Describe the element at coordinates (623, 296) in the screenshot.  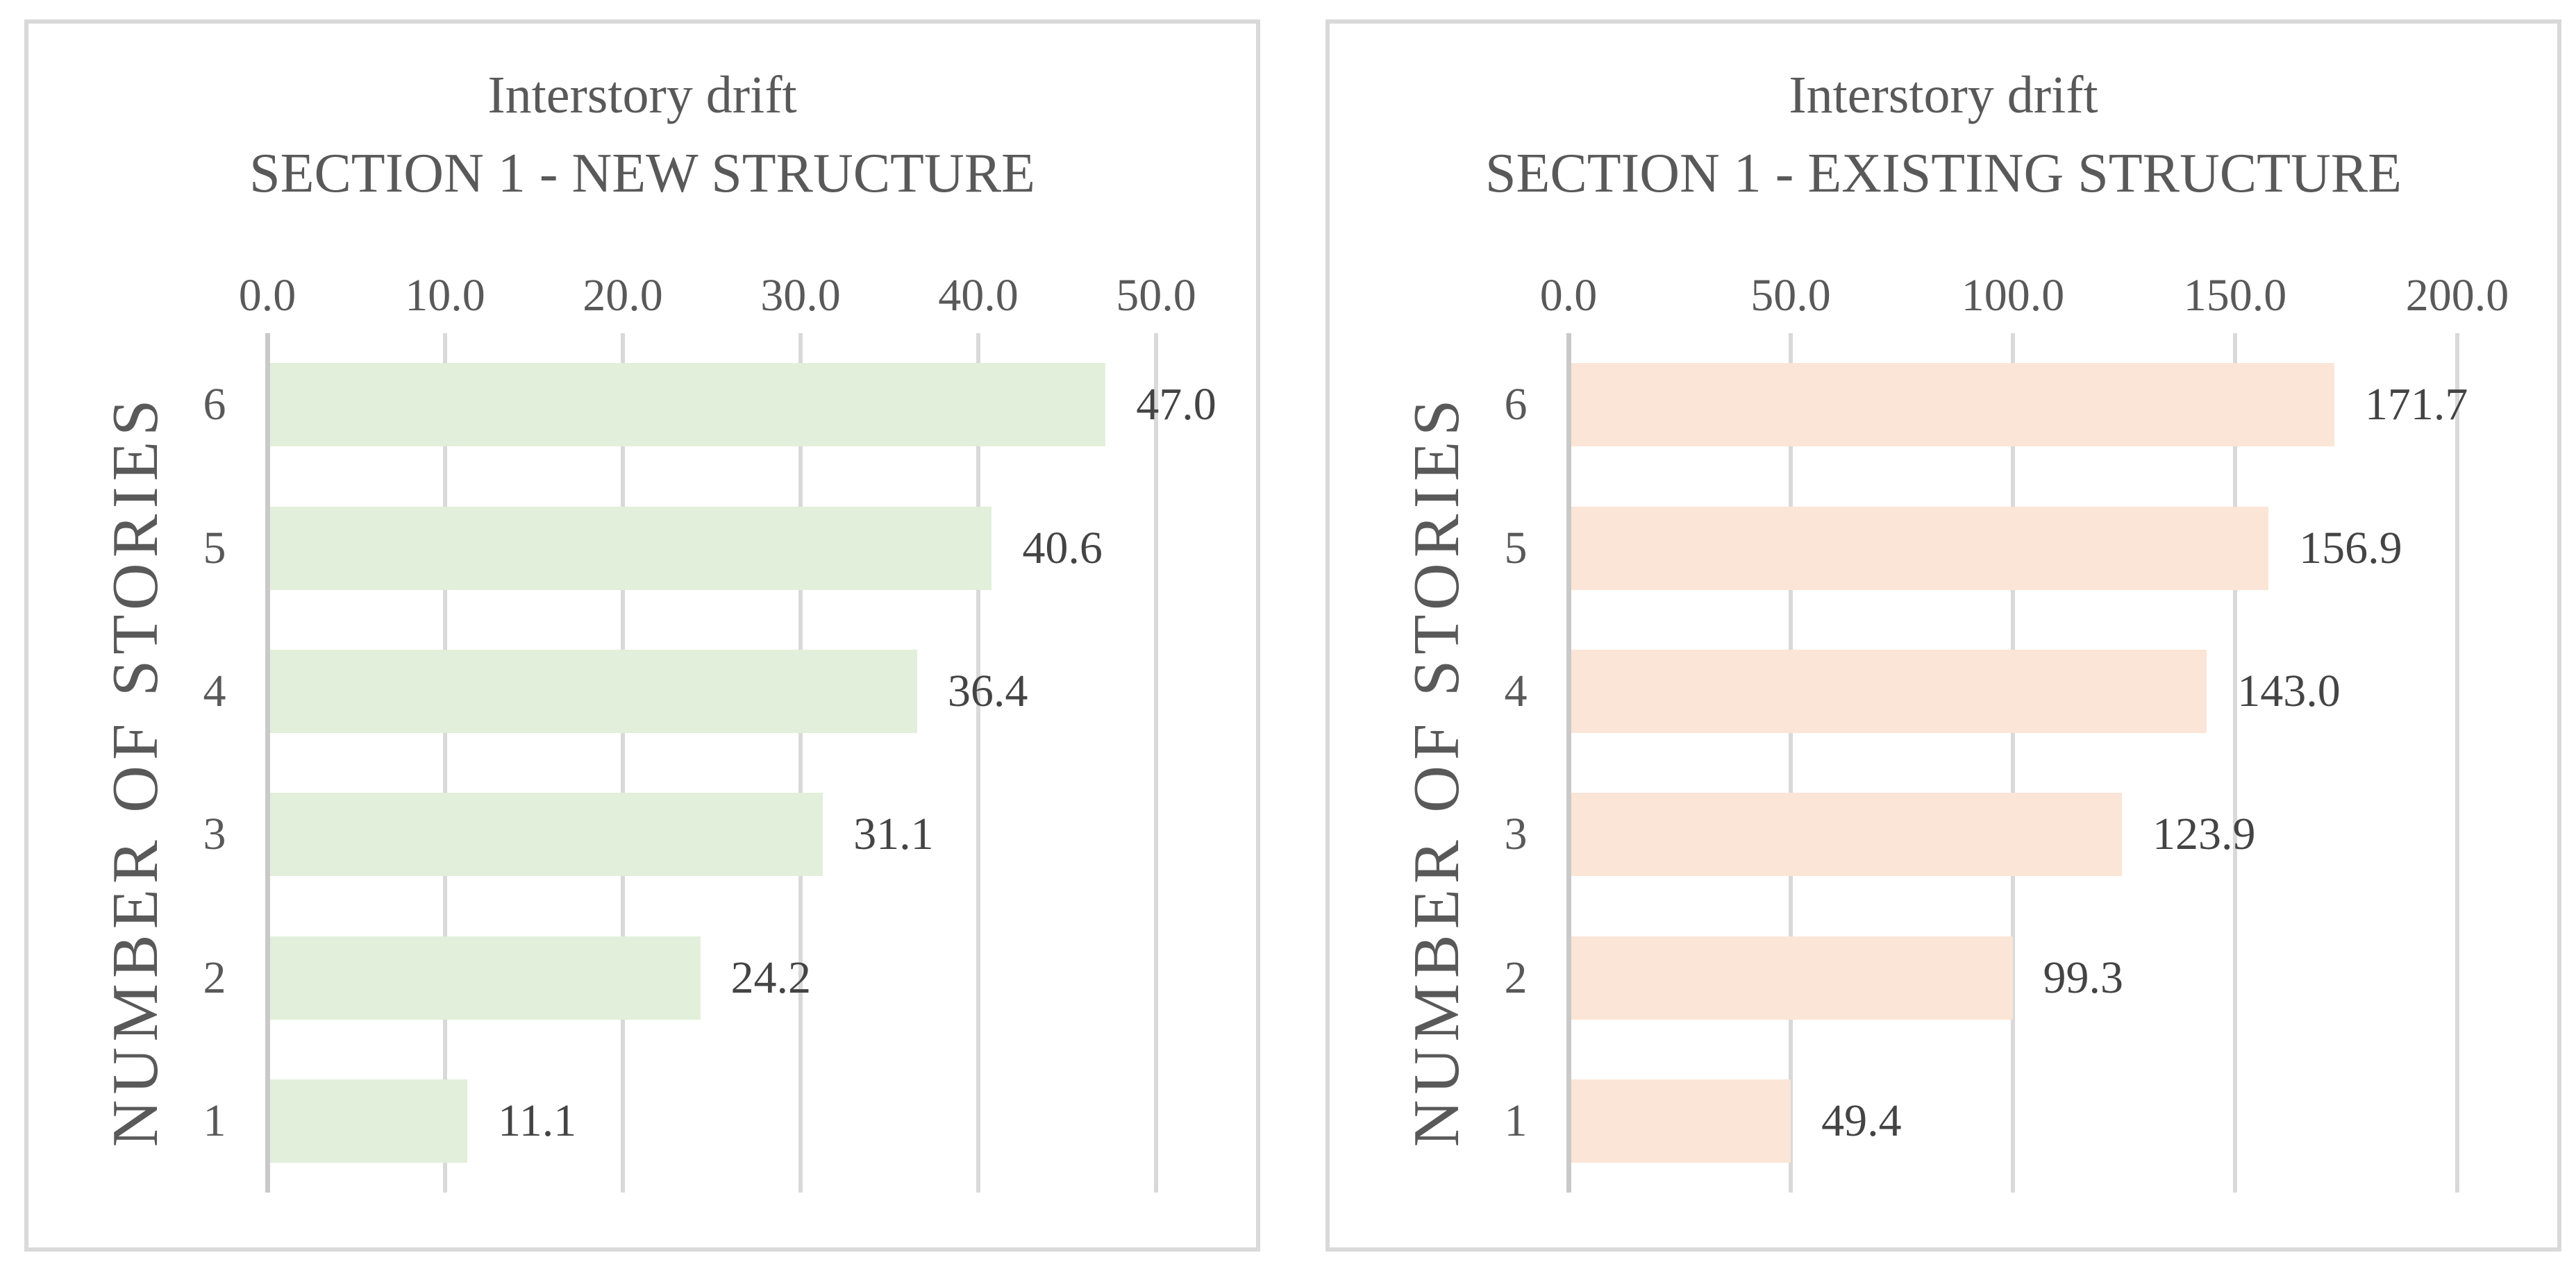
I see `x-tick-label: 20.0` at that location.